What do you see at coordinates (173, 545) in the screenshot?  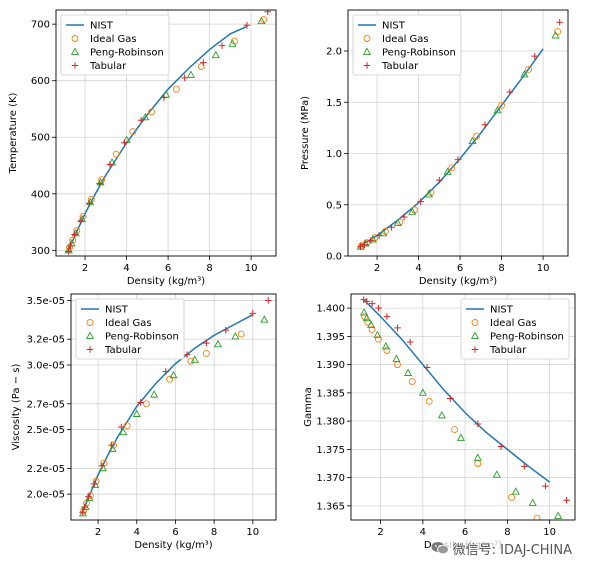 I see `x-axis-label: Density (kg/m³)` at bounding box center [173, 545].